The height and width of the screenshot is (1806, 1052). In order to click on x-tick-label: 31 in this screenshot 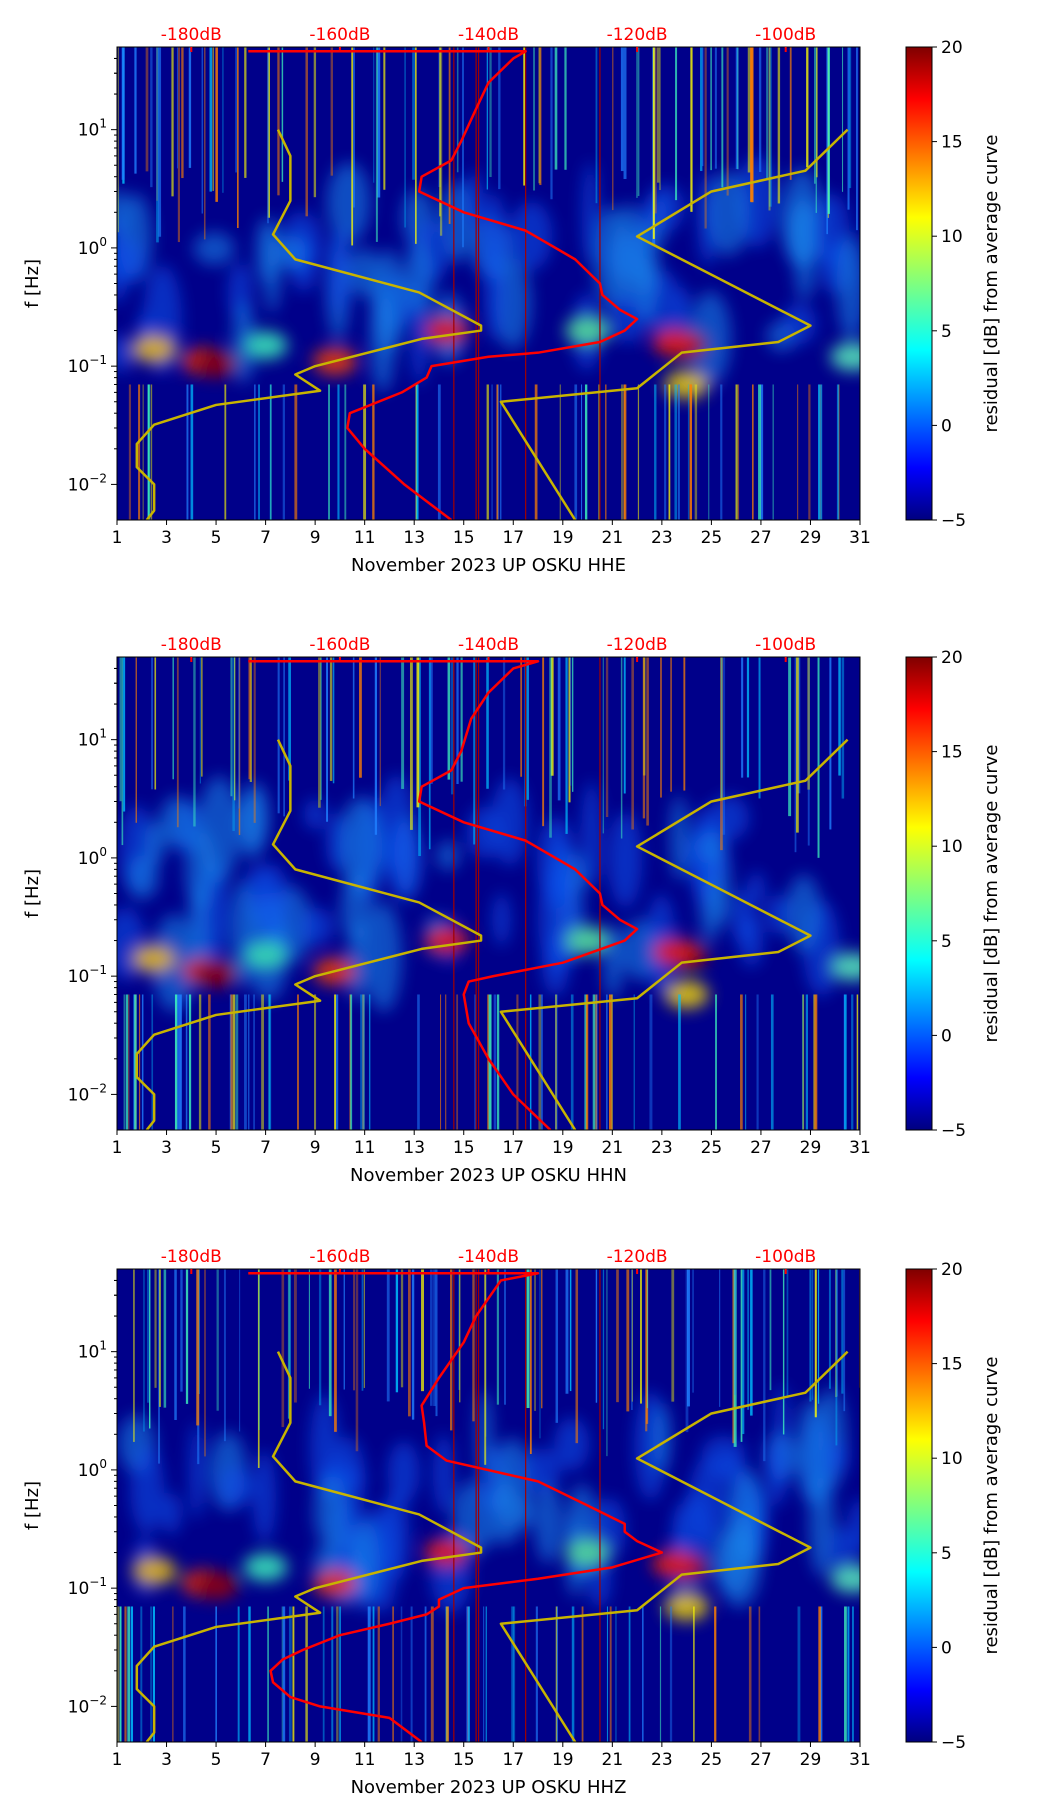, I will do `click(860, 1760)`.